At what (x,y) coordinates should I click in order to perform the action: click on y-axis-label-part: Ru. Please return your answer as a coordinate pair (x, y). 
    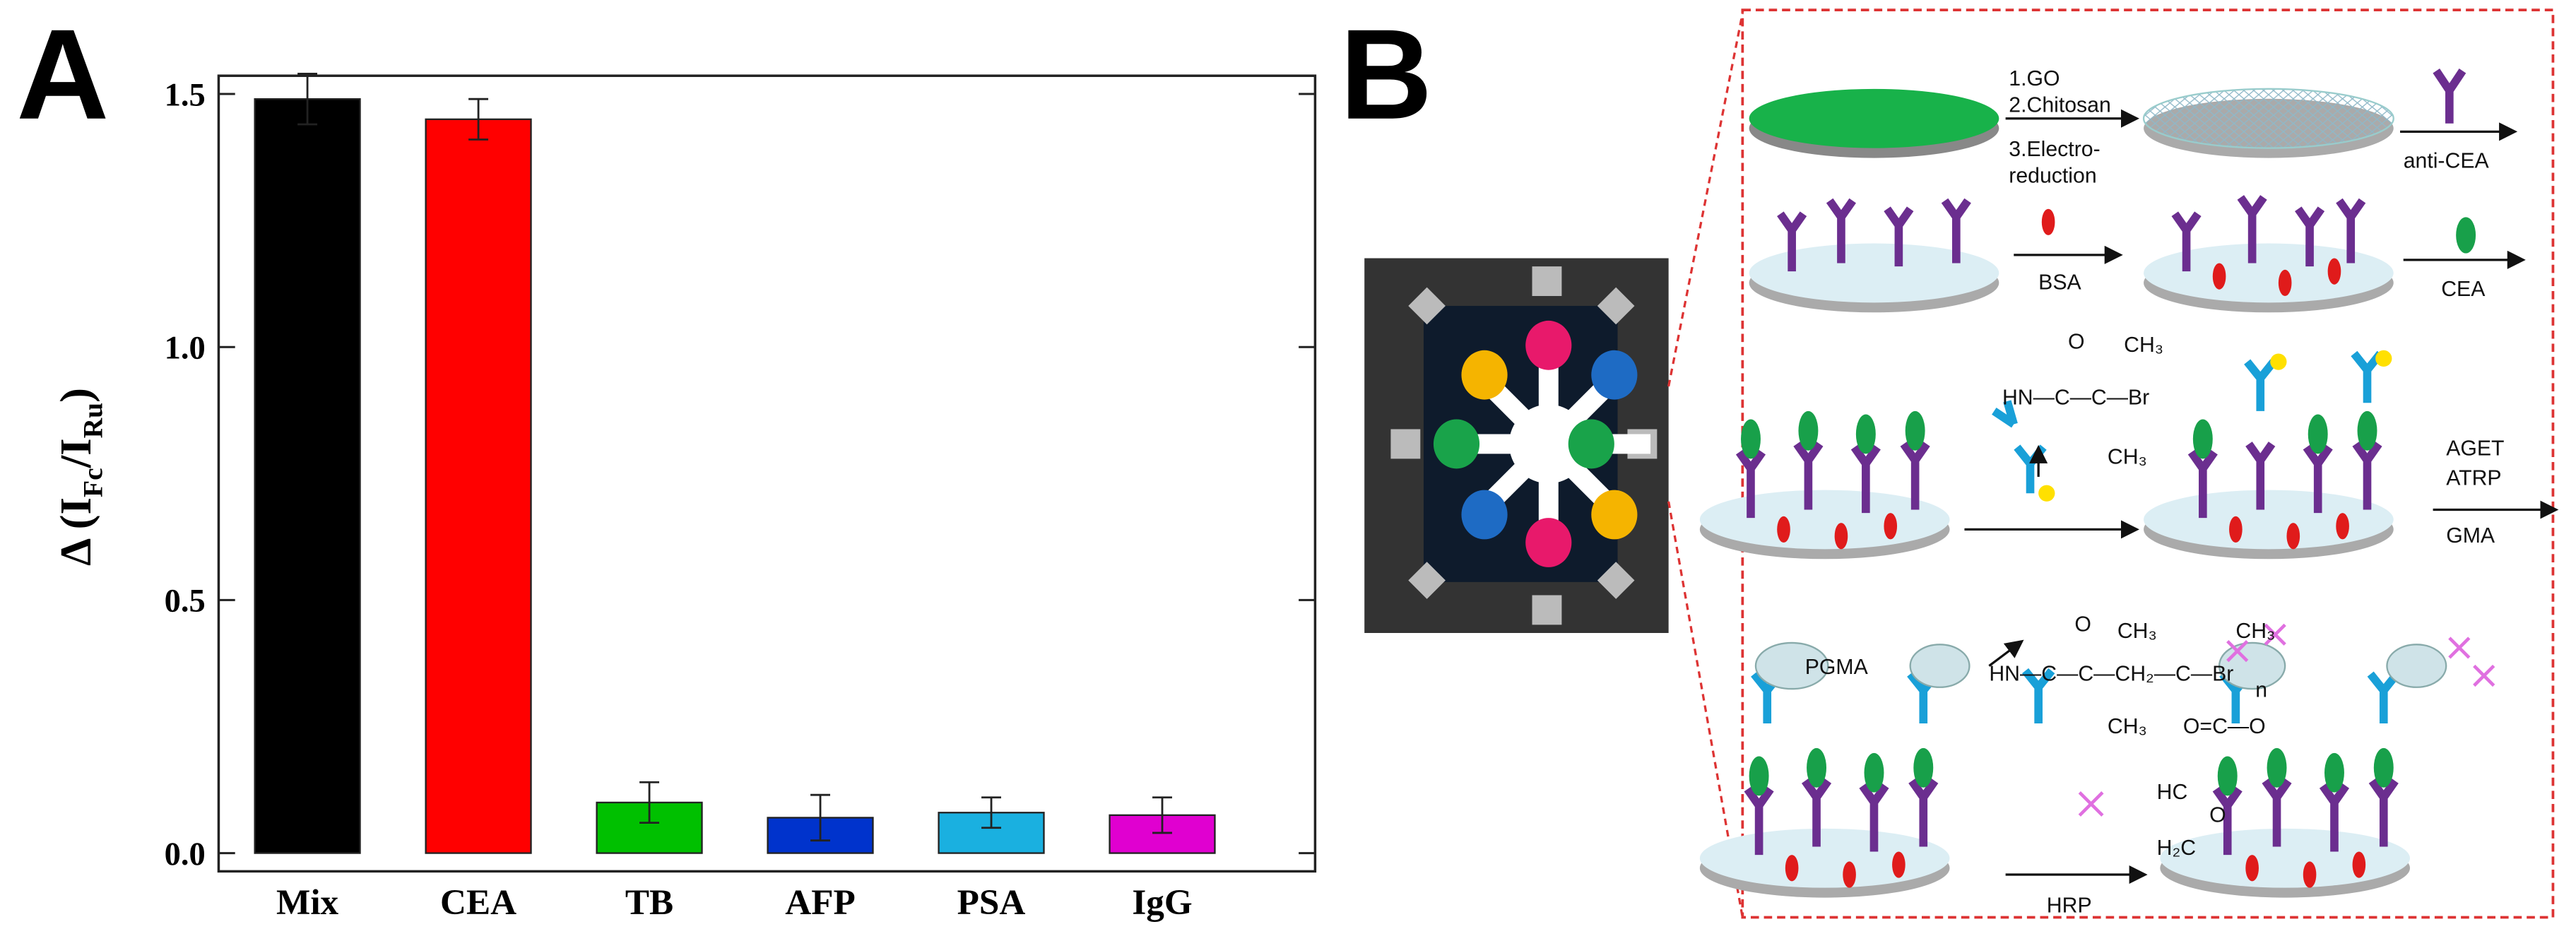
    Looking at the image, I should click on (92, 421).